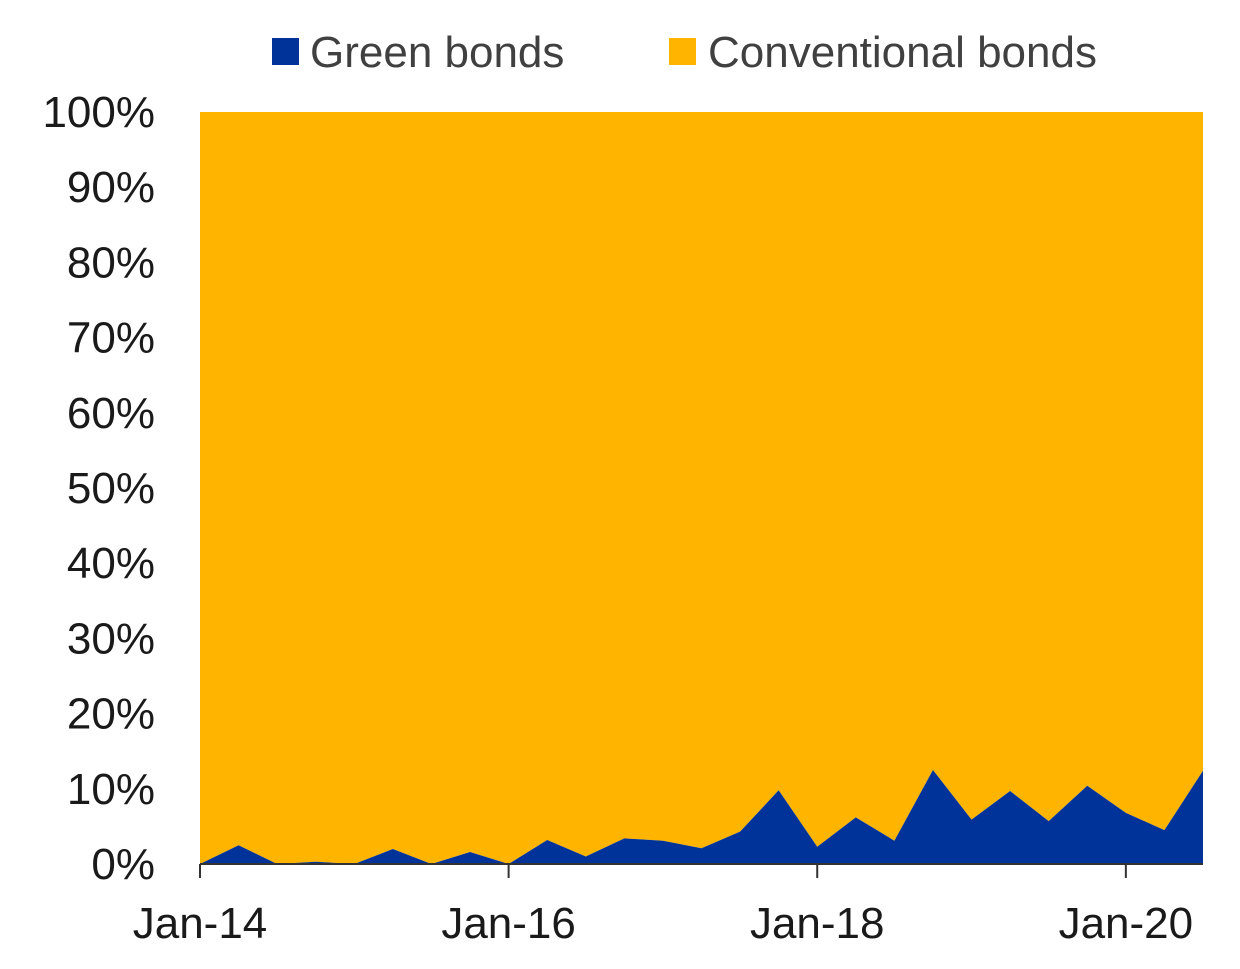  What do you see at coordinates (668, 905) in the screenshot?
I see `x-axis: Jan-14 Jan-16 Jan-18 Jan-20` at bounding box center [668, 905].